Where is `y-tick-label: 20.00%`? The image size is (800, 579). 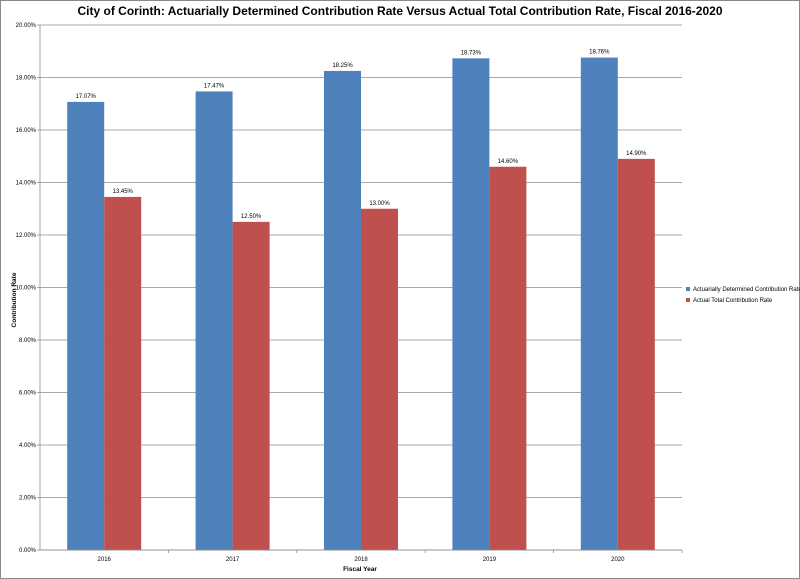
y-tick-label: 20.00% is located at coordinates (26, 26).